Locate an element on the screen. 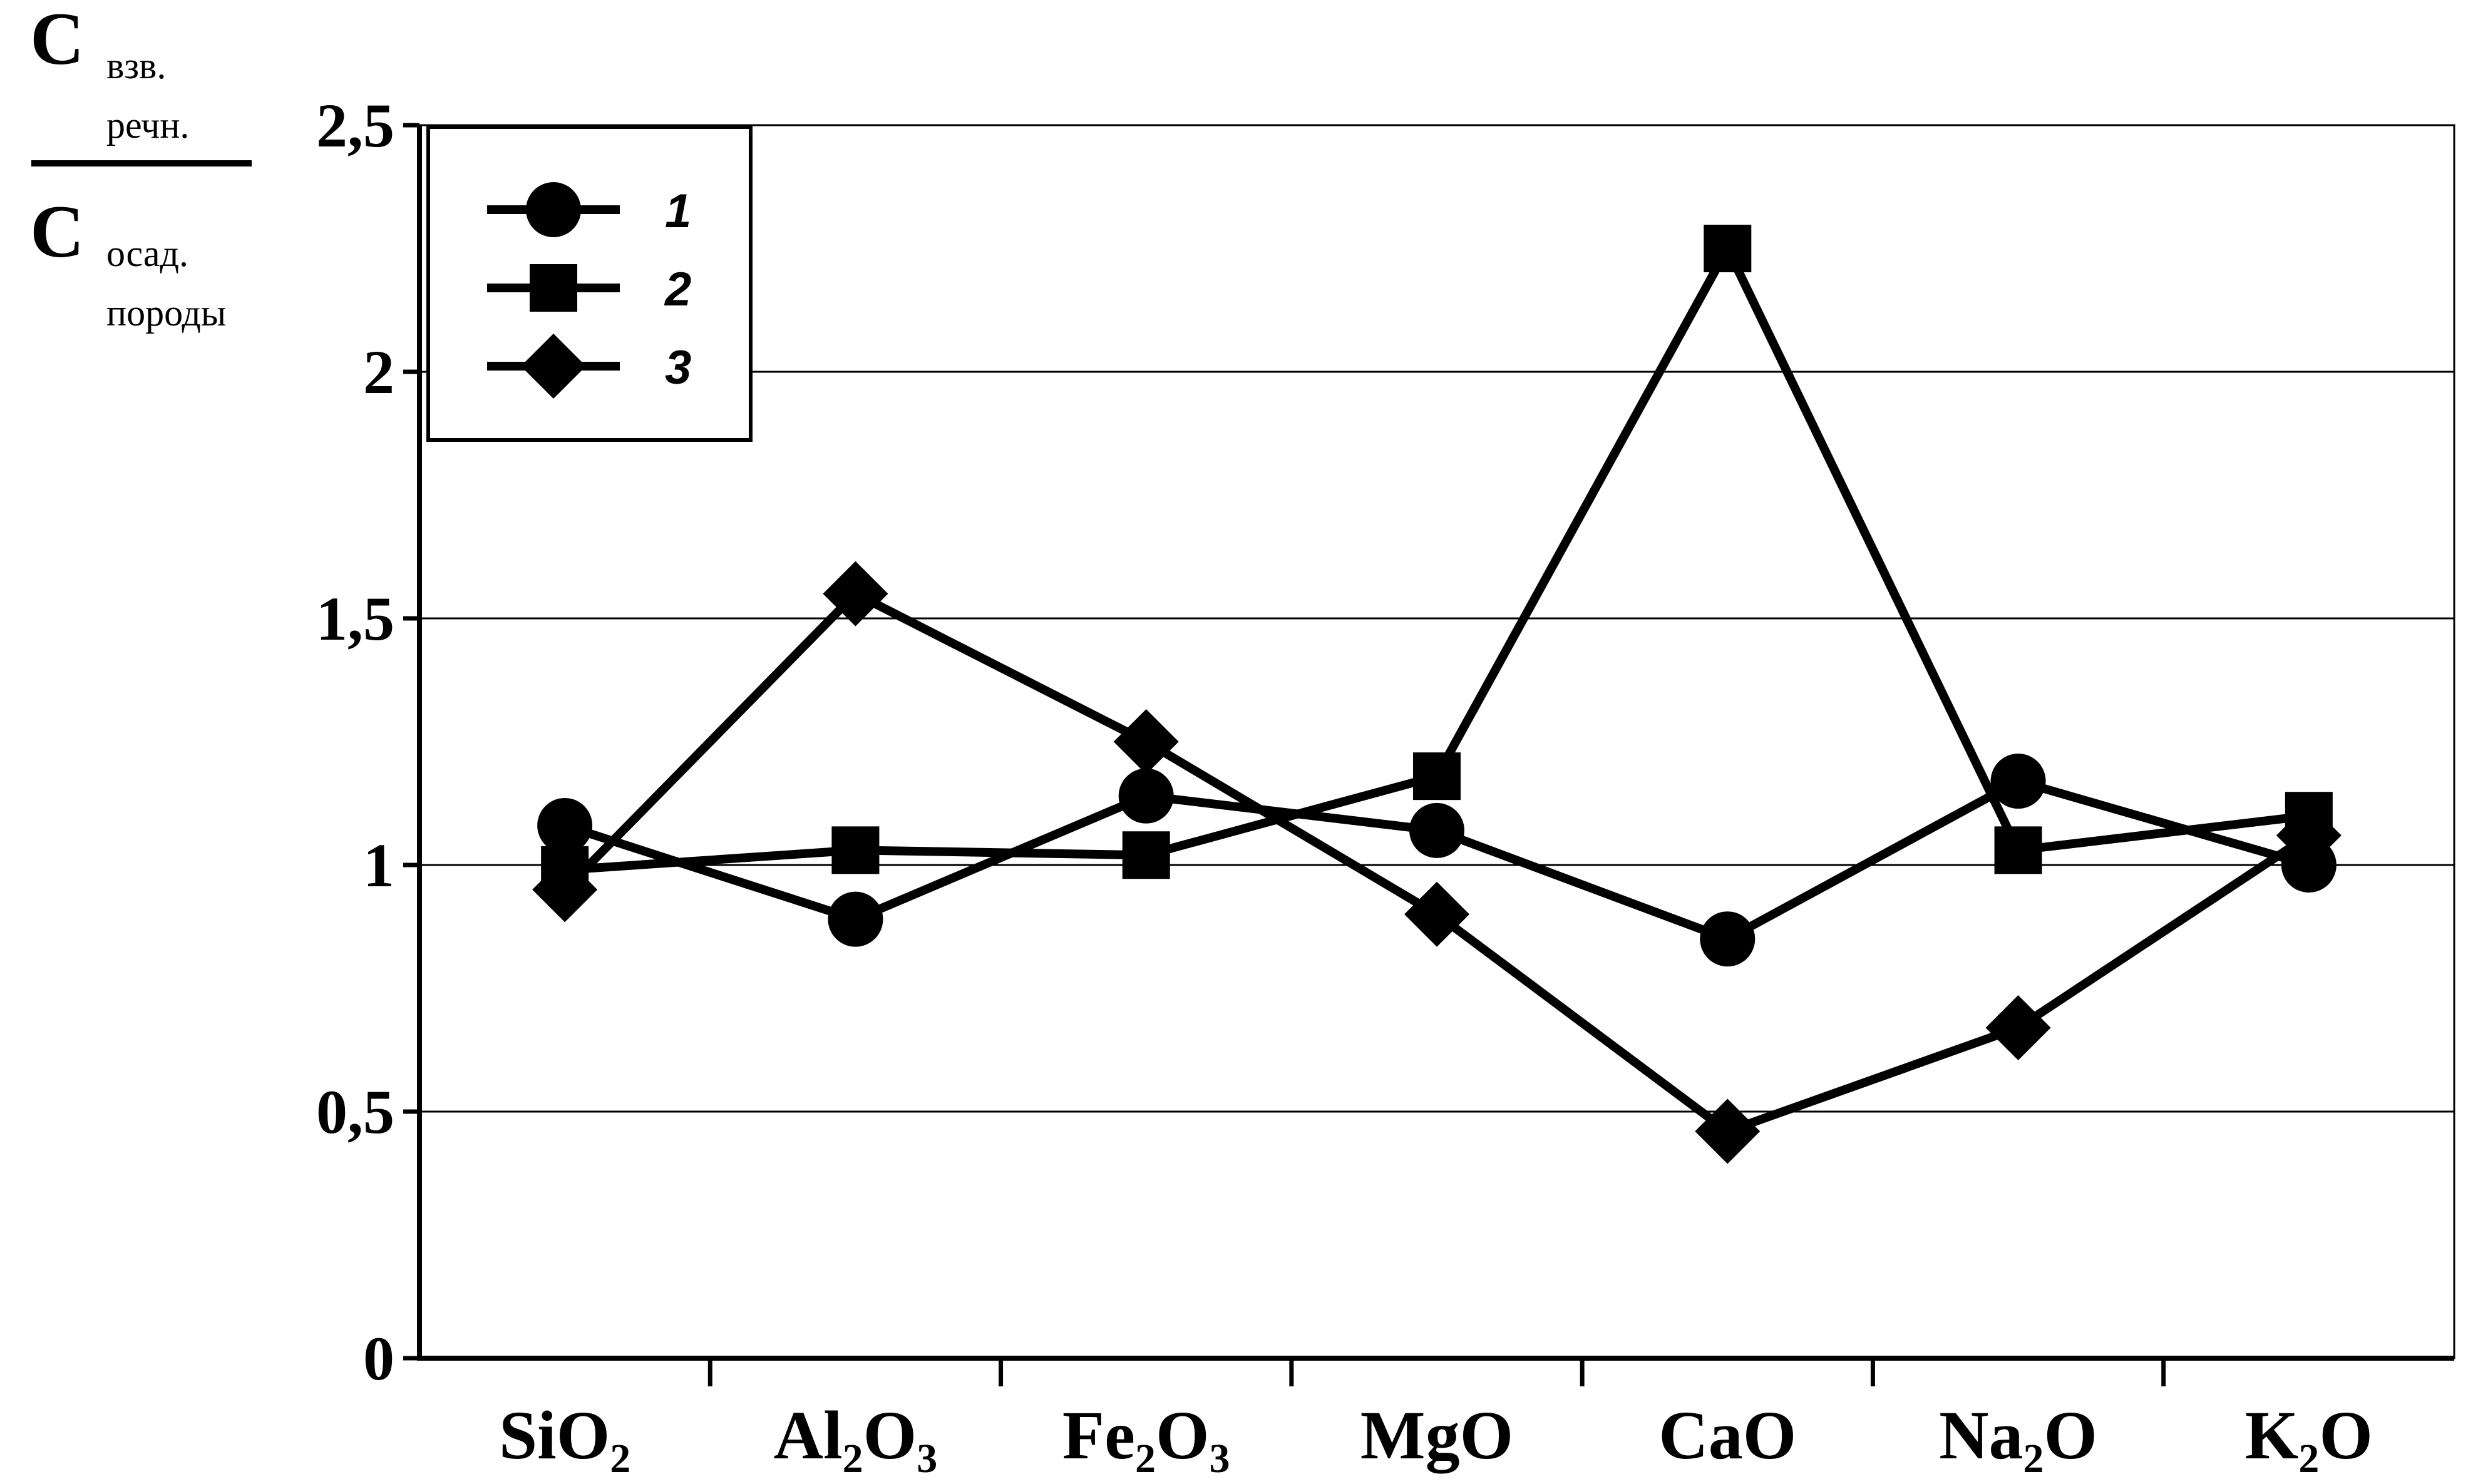 Image resolution: width=2478 pixels, height=1484 pixels. x-tick-label: Fe2O3 is located at coordinates (1146, 1439).